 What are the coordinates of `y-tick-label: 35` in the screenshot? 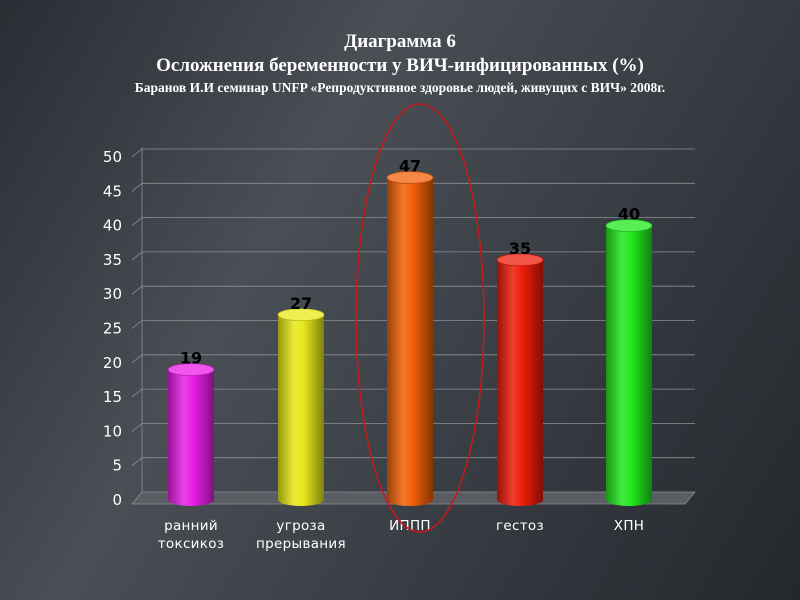 It's located at (112, 260).